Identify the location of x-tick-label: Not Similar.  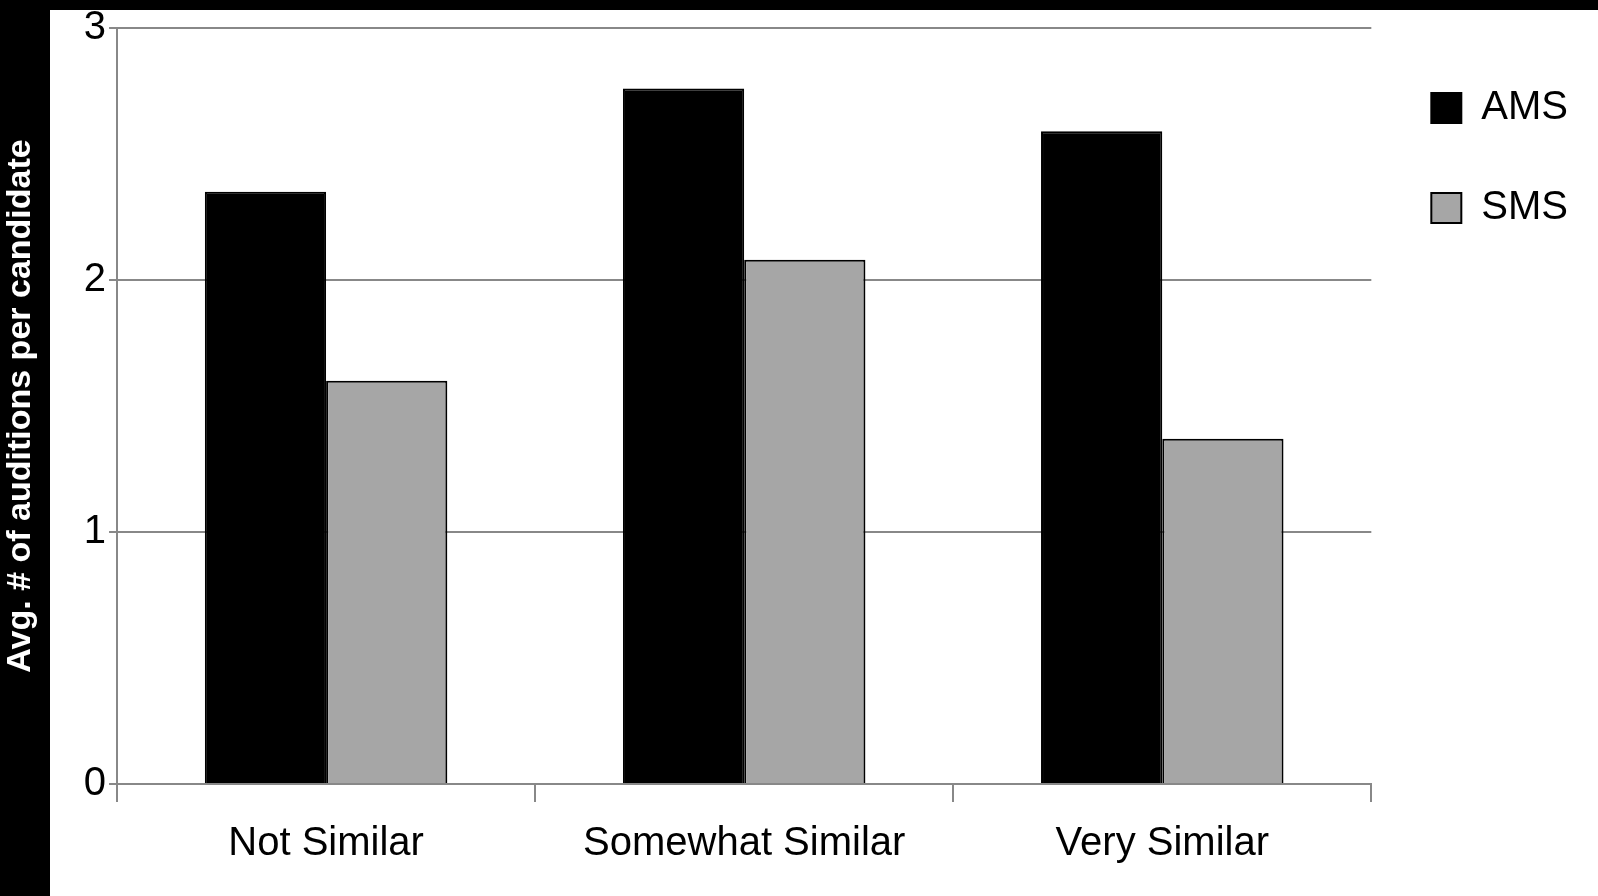
(326, 841).